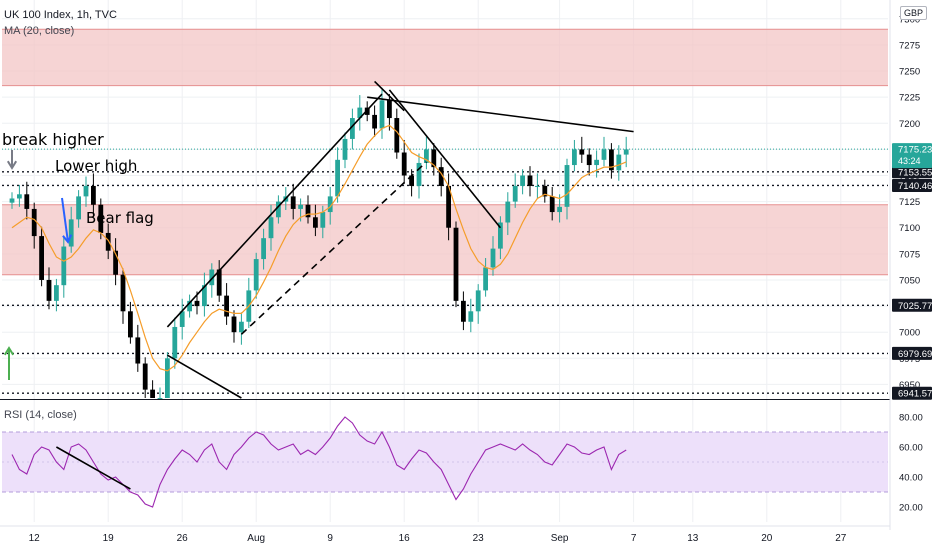 The image size is (932, 550). What do you see at coordinates (915, 186) in the screenshot?
I see `price-level-label: 7140.46` at bounding box center [915, 186].